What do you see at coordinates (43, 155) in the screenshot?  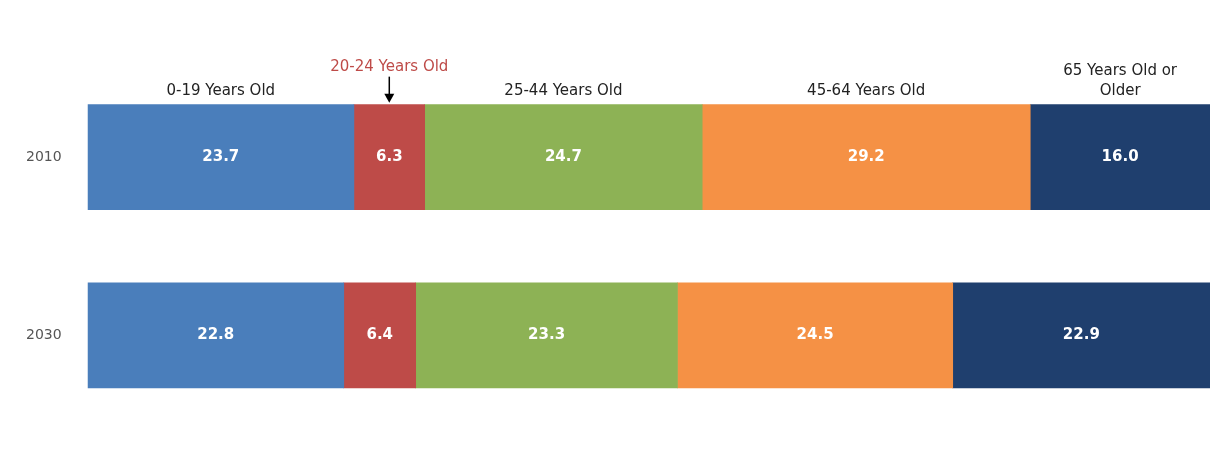 I see `y-tick-label: 2010` at bounding box center [43, 155].